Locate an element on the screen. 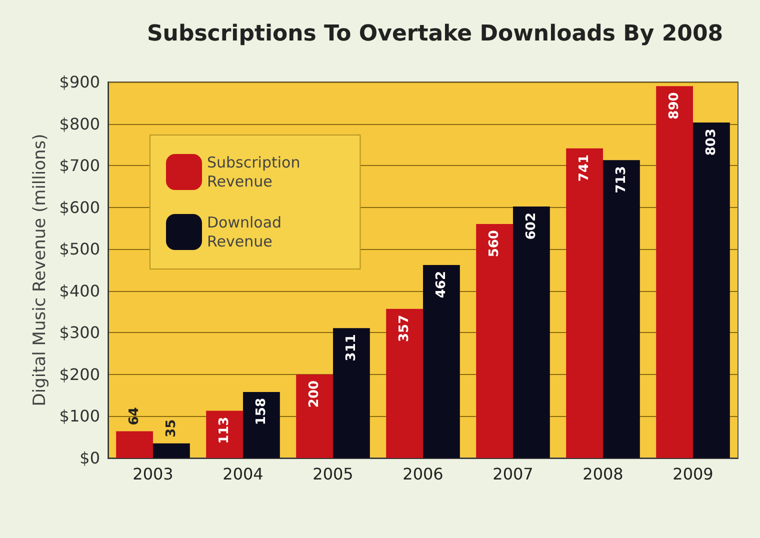  data-label: 803 is located at coordinates (711, 142).